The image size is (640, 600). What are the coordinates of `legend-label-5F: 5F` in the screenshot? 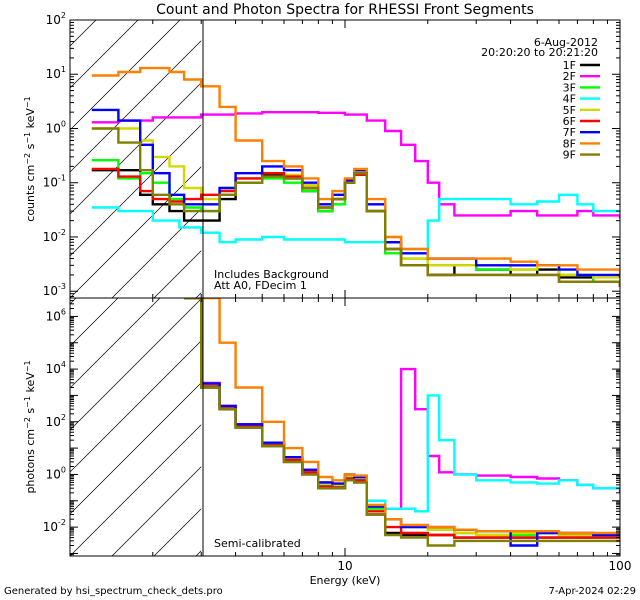 It's located at (569, 110).